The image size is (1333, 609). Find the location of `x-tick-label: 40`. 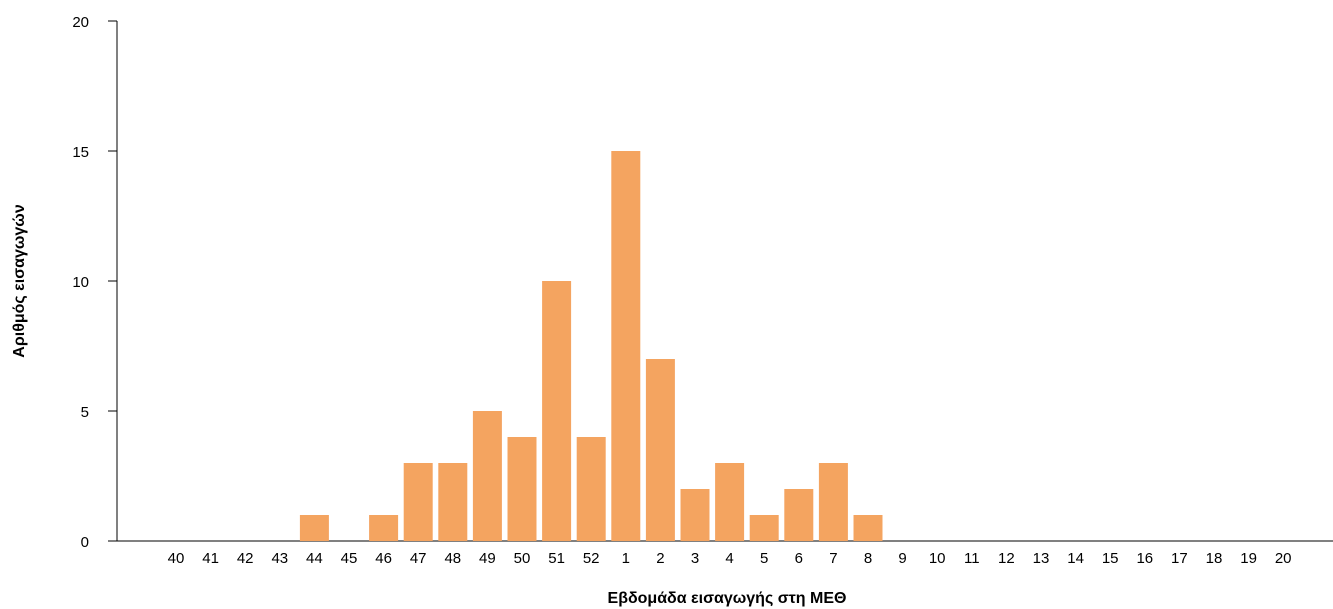

x-tick-label: 40 is located at coordinates (176, 558).